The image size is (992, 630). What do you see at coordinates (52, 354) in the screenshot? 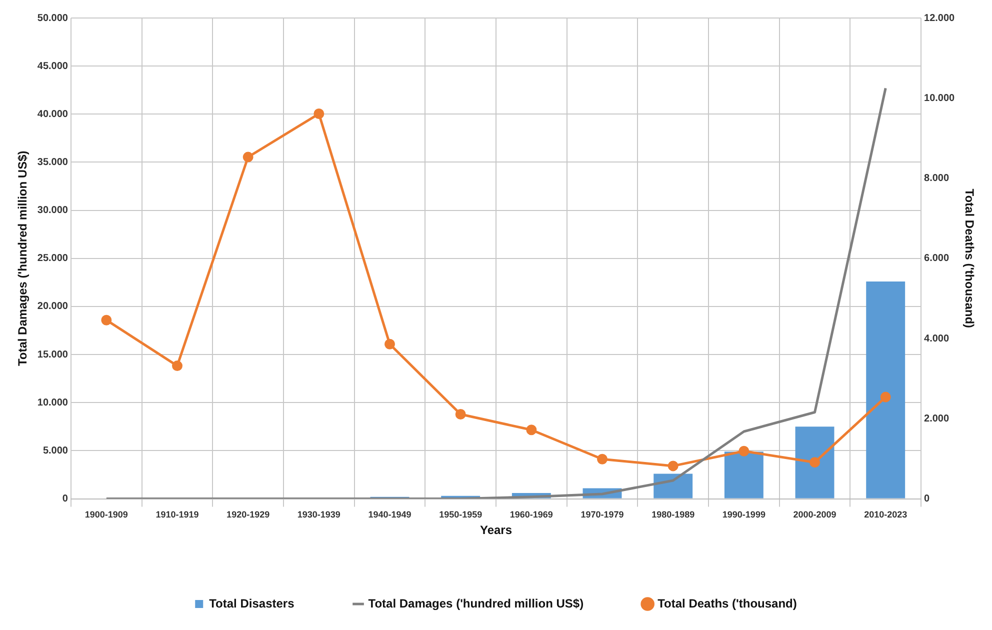
I see `y-tick-label: 15.000` at bounding box center [52, 354].